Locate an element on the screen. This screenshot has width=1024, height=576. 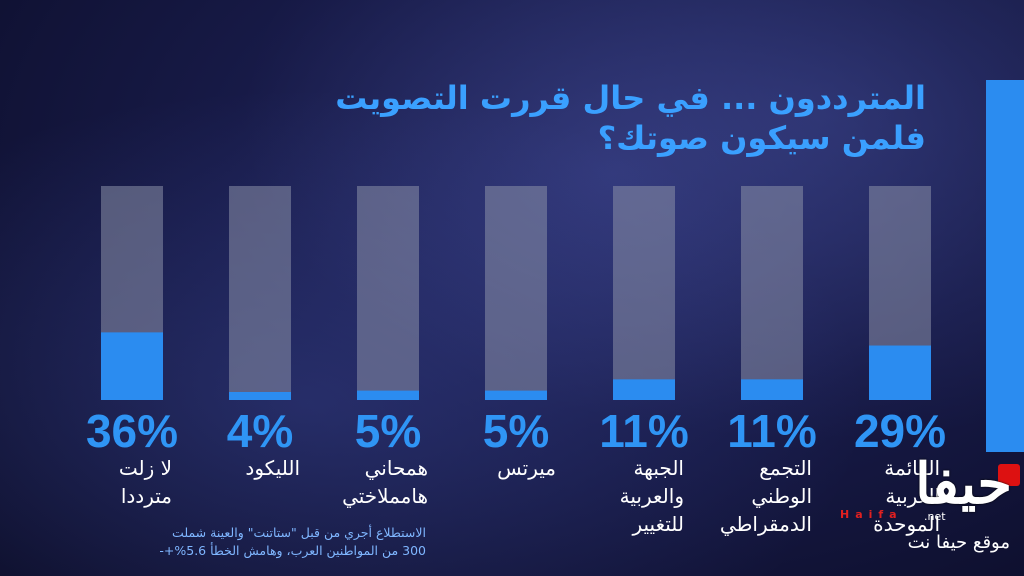
chart-title-line-1: المترددون ... في حال قررت التصويت is located at coordinates (630, 98).